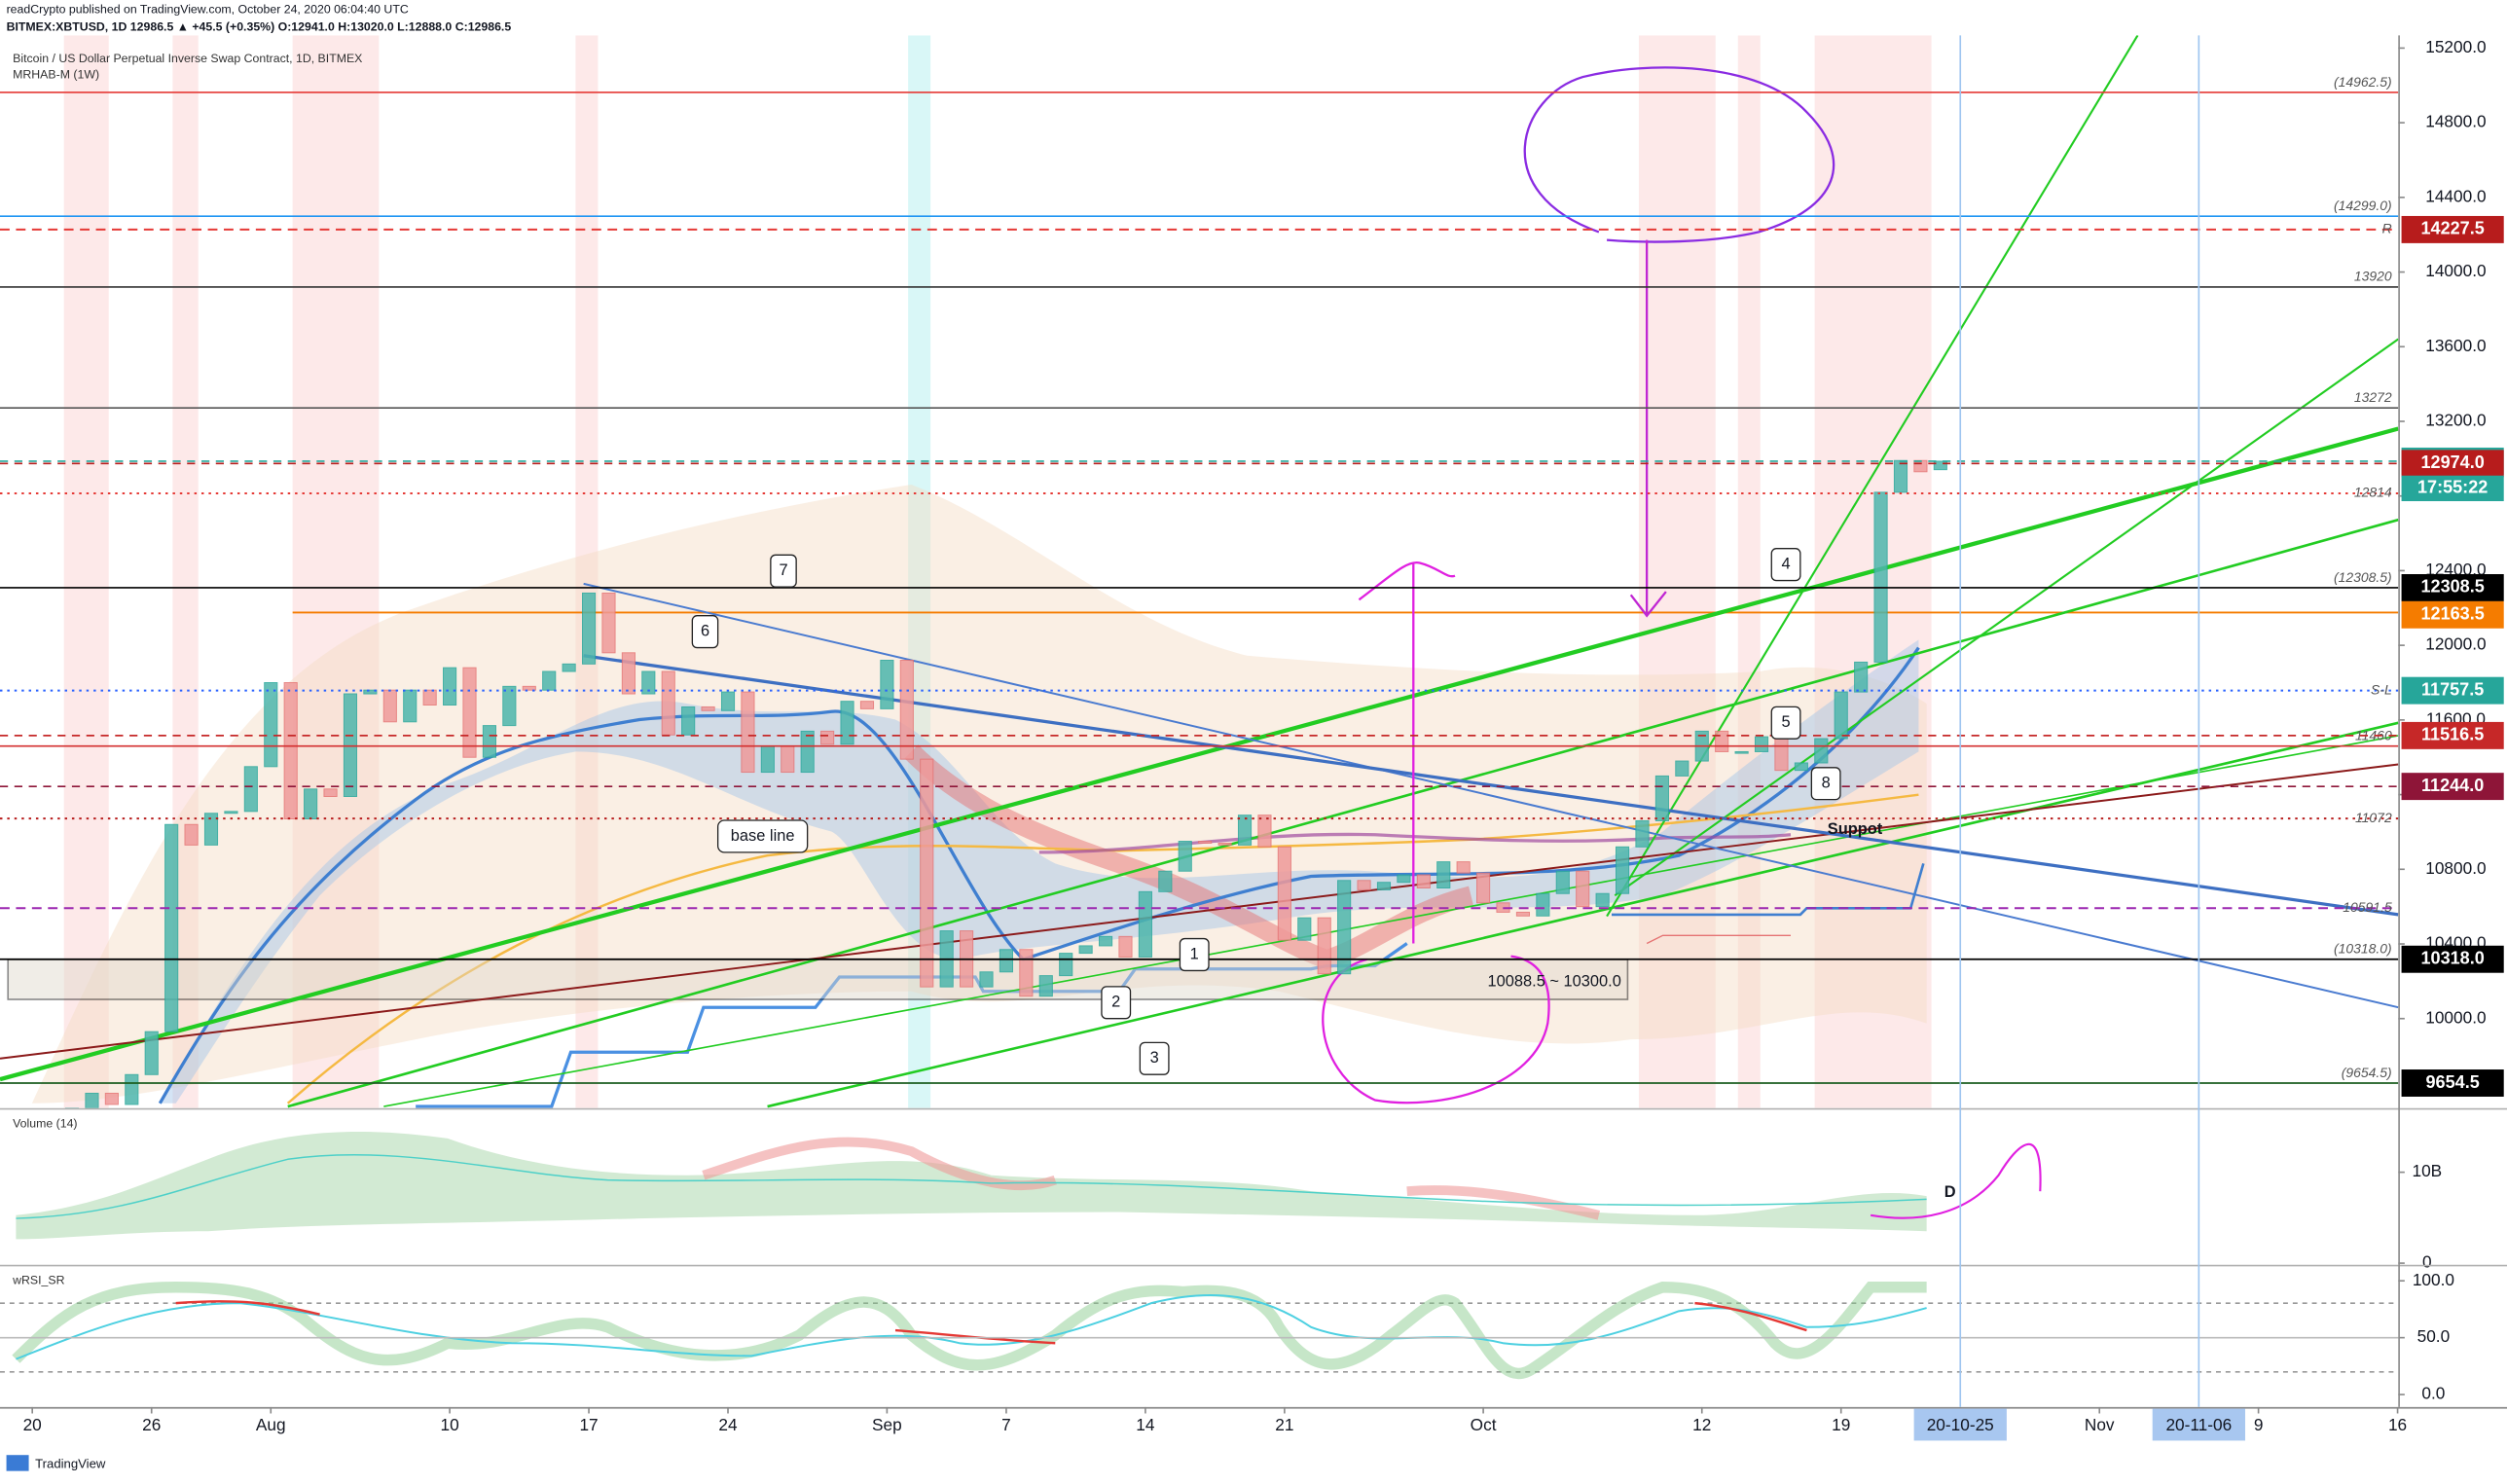  I want to click on y-tick-label: 0.0, so click(2433, 1394).